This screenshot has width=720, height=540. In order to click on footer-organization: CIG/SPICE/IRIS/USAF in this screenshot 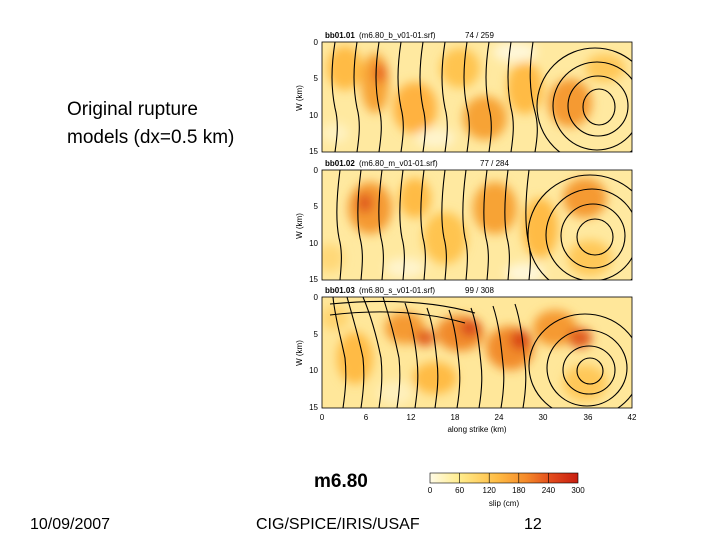, I will do `click(338, 524)`.